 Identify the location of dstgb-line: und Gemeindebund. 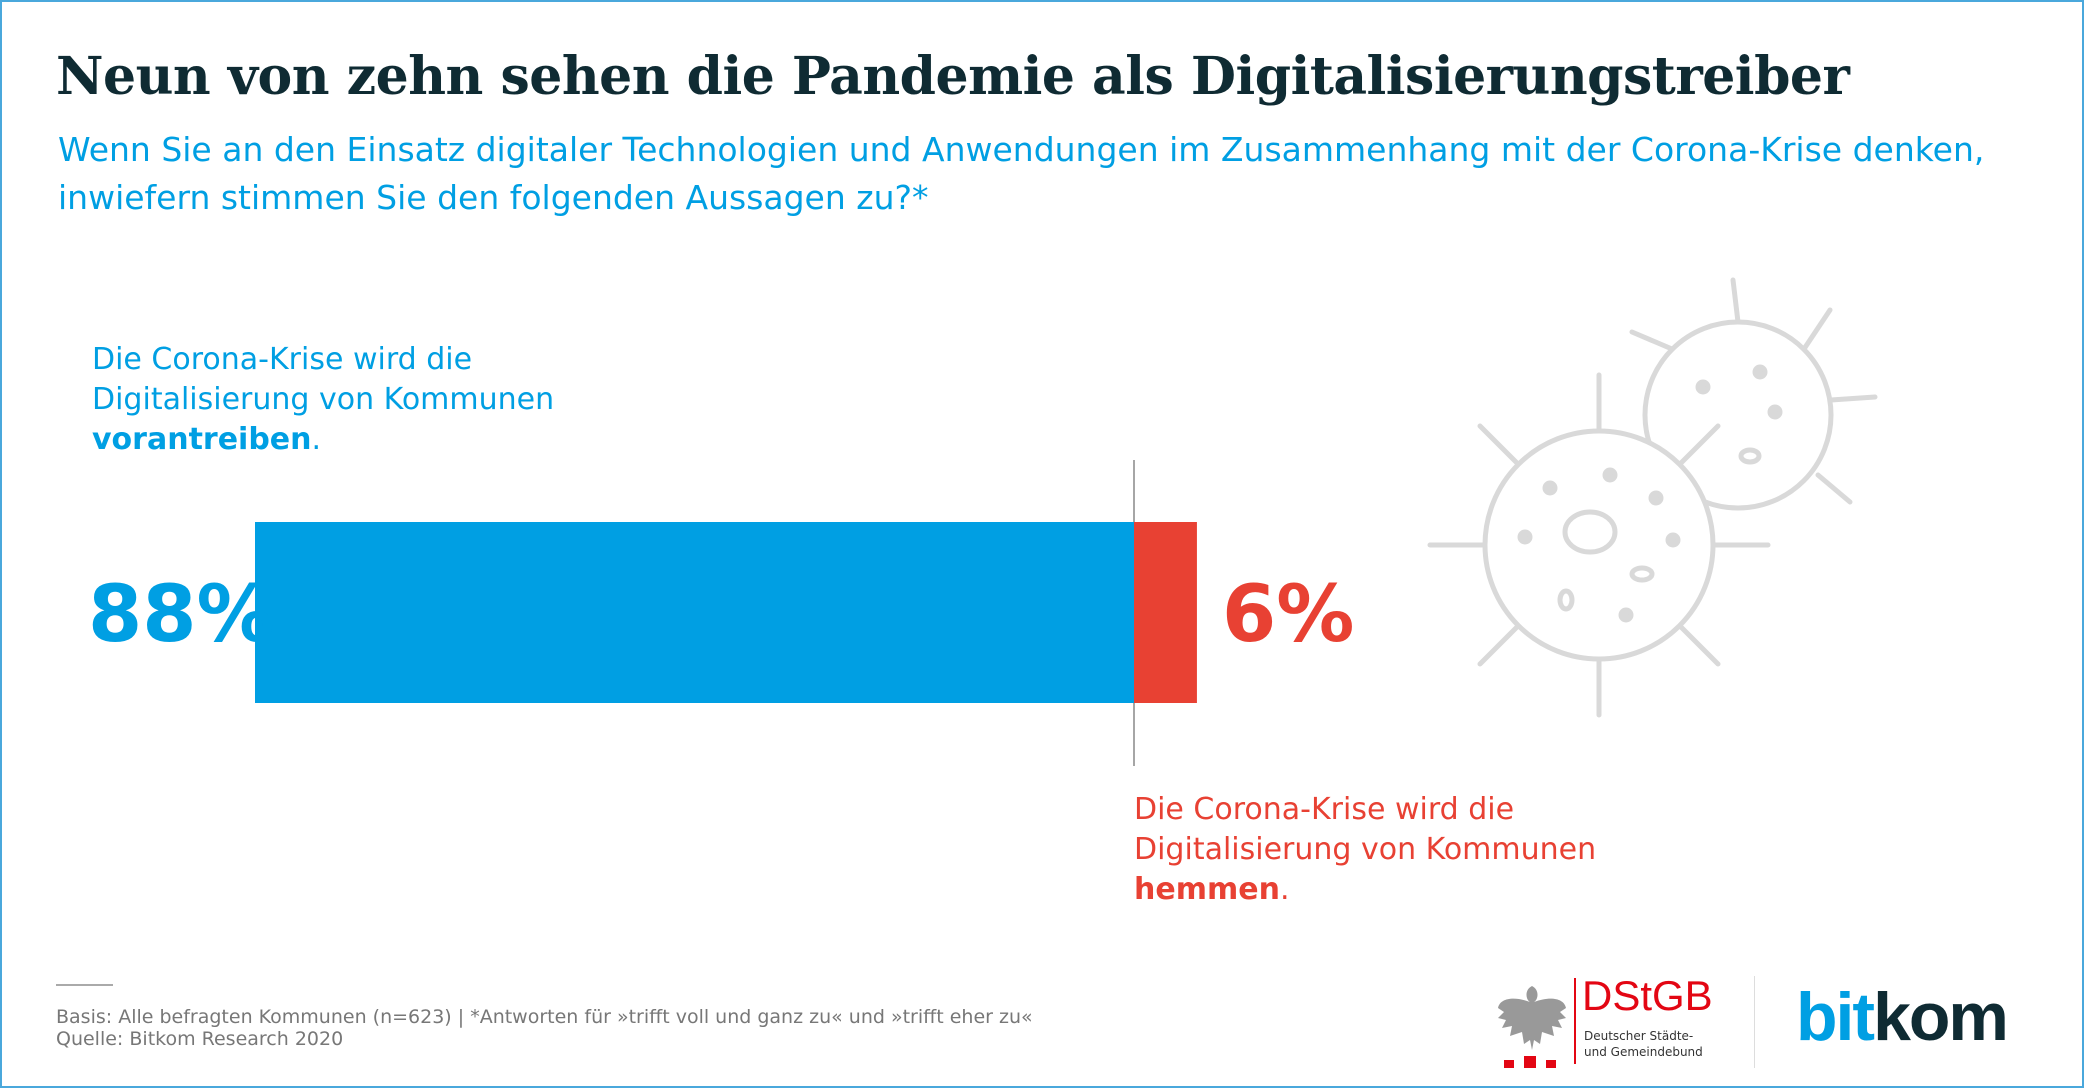
(1643, 1052).